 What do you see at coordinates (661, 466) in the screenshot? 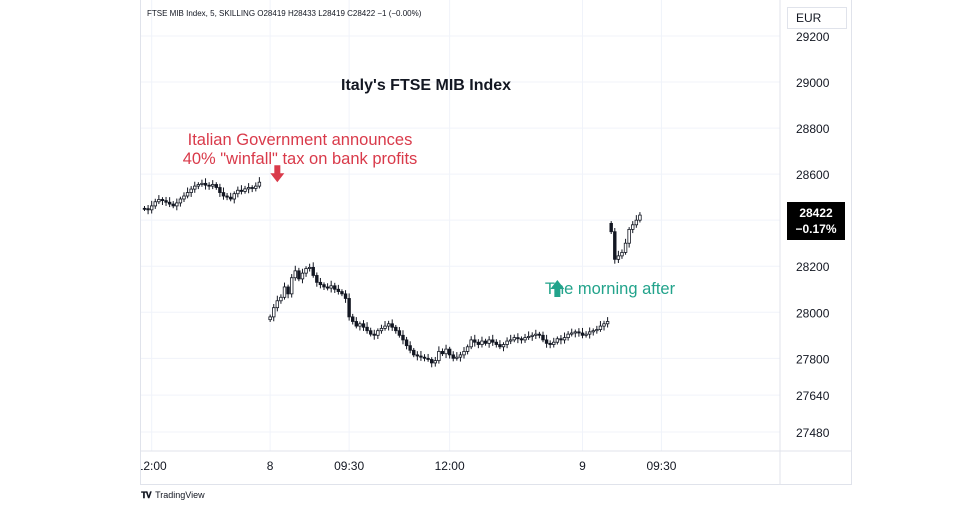
I see `x-tick-label: 09:30` at bounding box center [661, 466].